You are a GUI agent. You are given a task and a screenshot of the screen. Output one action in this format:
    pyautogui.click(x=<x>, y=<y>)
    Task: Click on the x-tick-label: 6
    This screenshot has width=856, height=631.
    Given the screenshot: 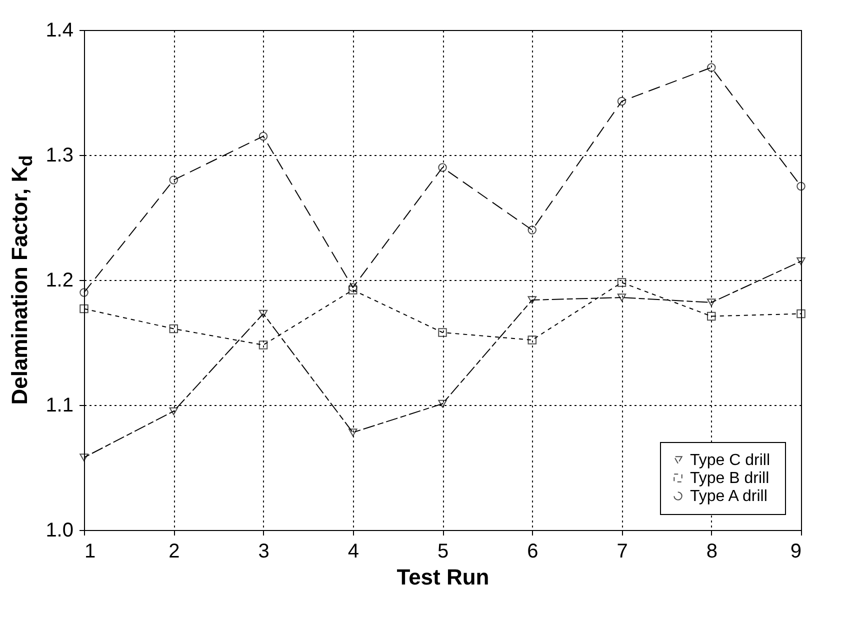 What is the action you would take?
    pyautogui.click(x=532, y=551)
    